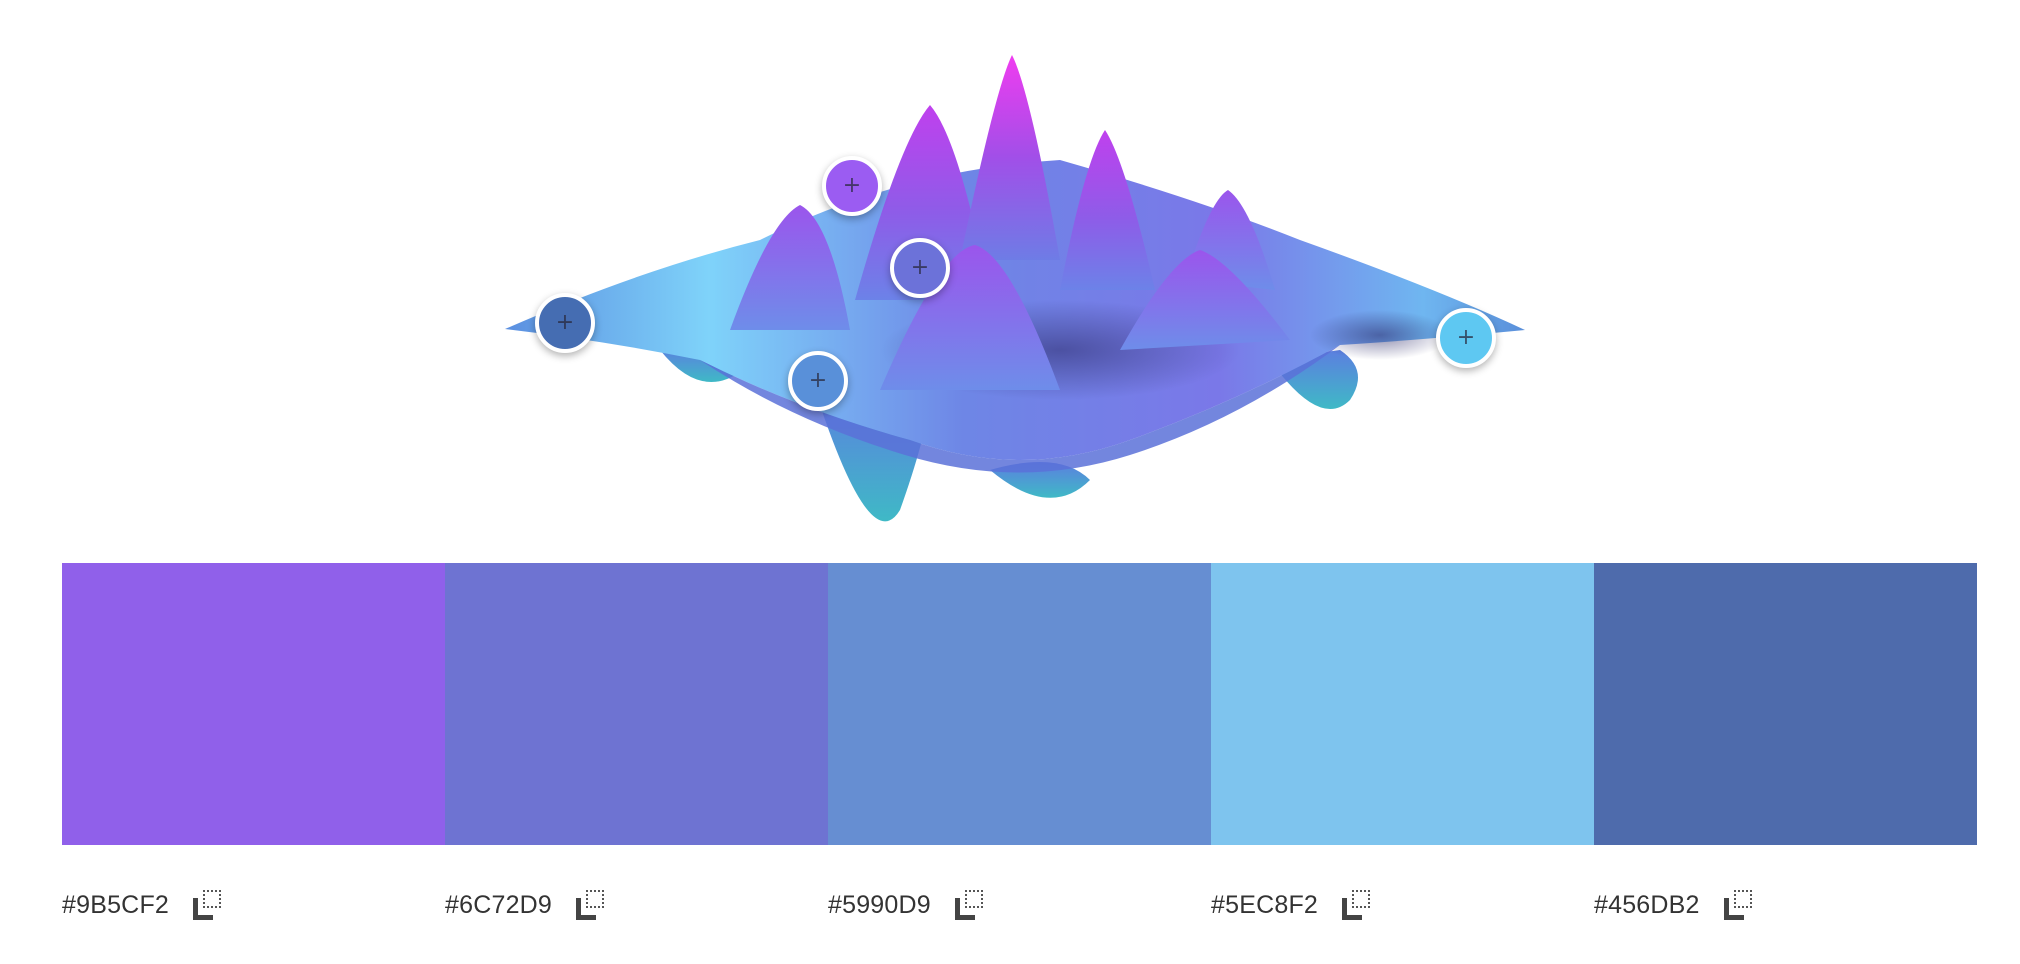 The width and height of the screenshot is (2020, 964). I want to click on color-picker-handle-4: +, so click(1466, 338).